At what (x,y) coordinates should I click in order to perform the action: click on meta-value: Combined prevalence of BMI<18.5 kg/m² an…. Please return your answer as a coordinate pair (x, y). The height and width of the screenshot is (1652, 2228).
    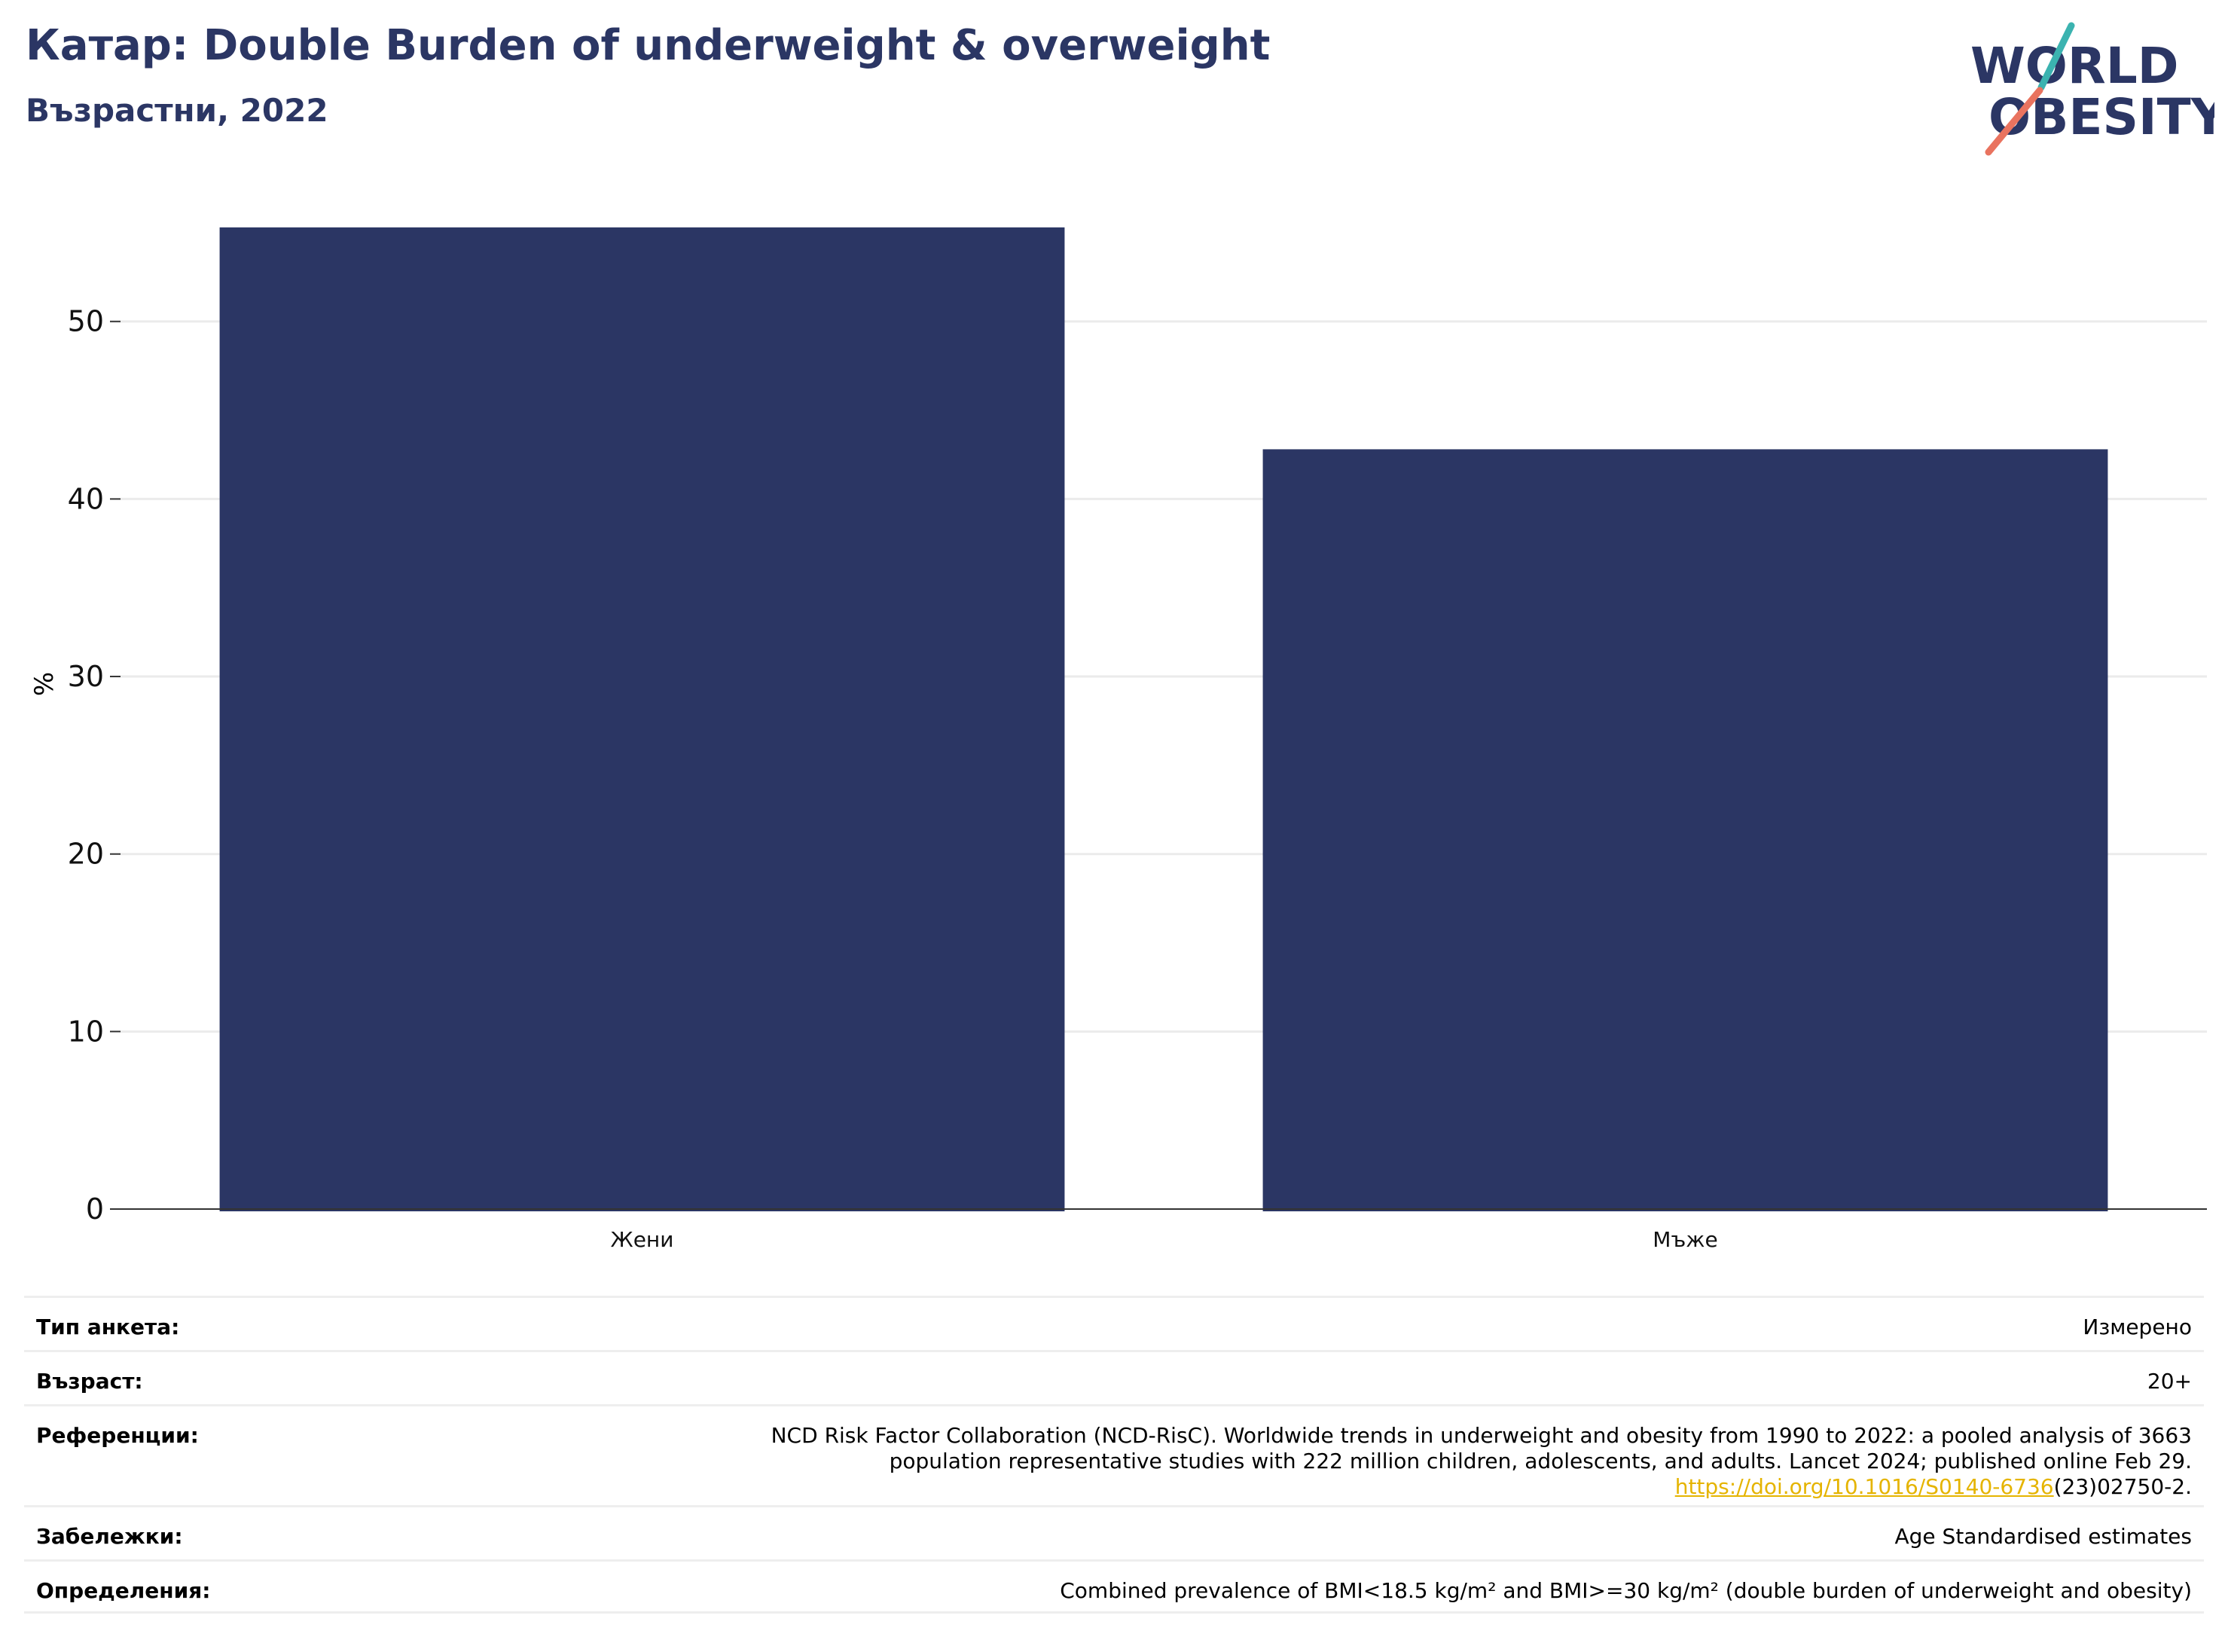
    Looking at the image, I should click on (1626, 1590).